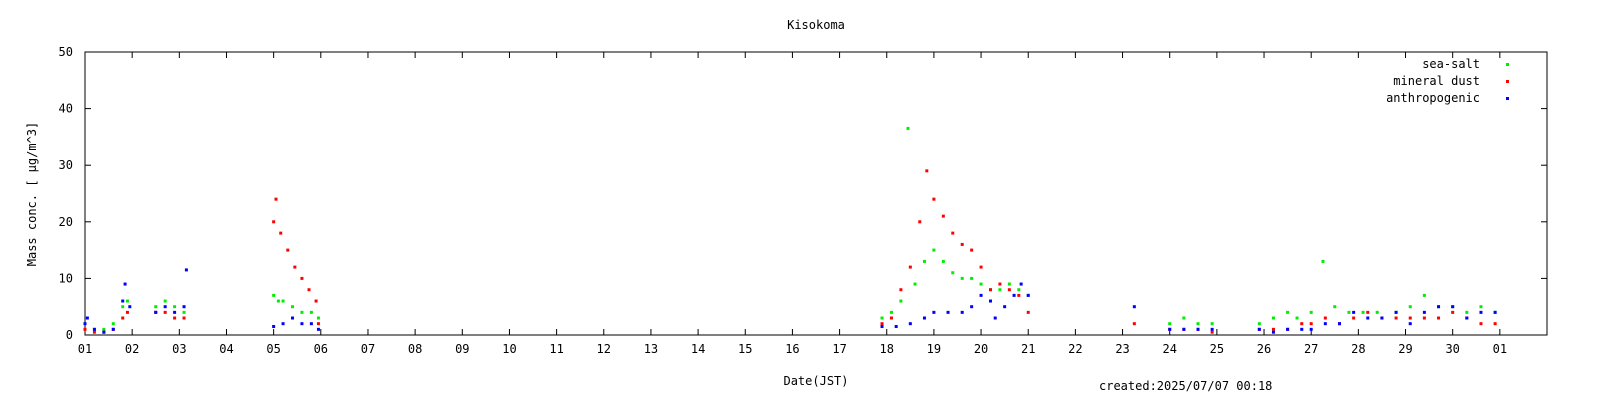  Describe the element at coordinates (1436, 81) in the screenshot. I see `legend-label: mineral dust` at that location.